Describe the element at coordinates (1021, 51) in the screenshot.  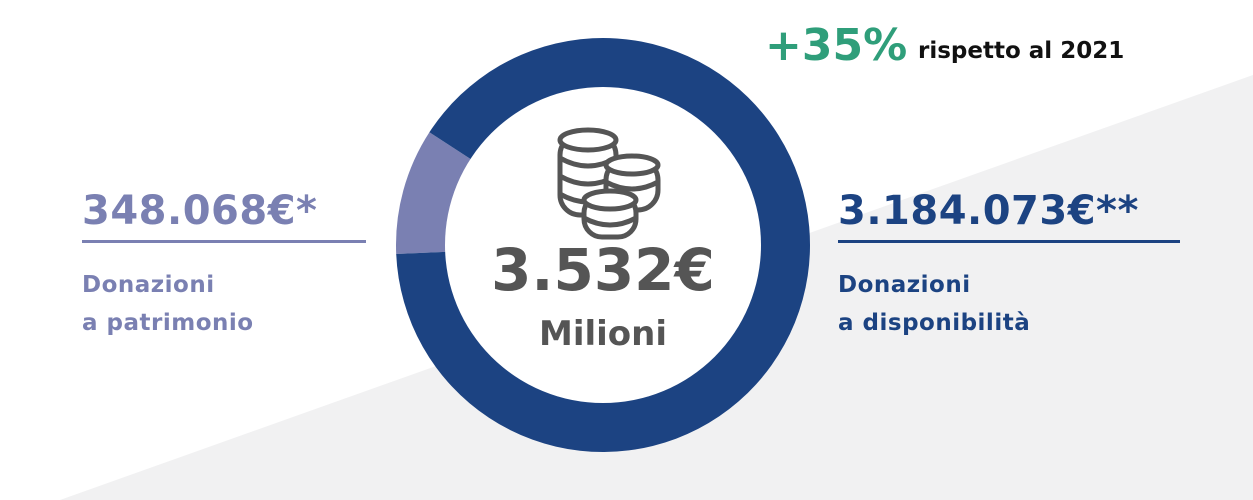
I see `growth-note: rispetto al 2021` at that location.